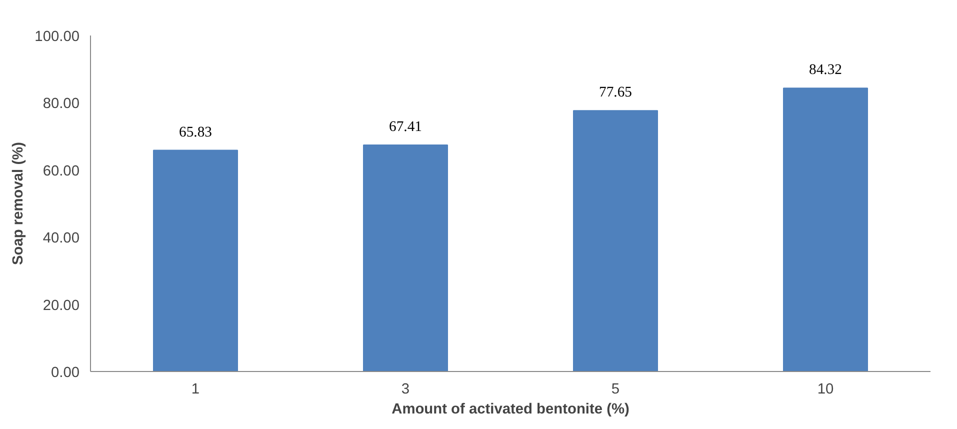 Image resolution: width=957 pixels, height=429 pixels. I want to click on x-axis-title: Amount of activated bentonite (%), so click(511, 410).